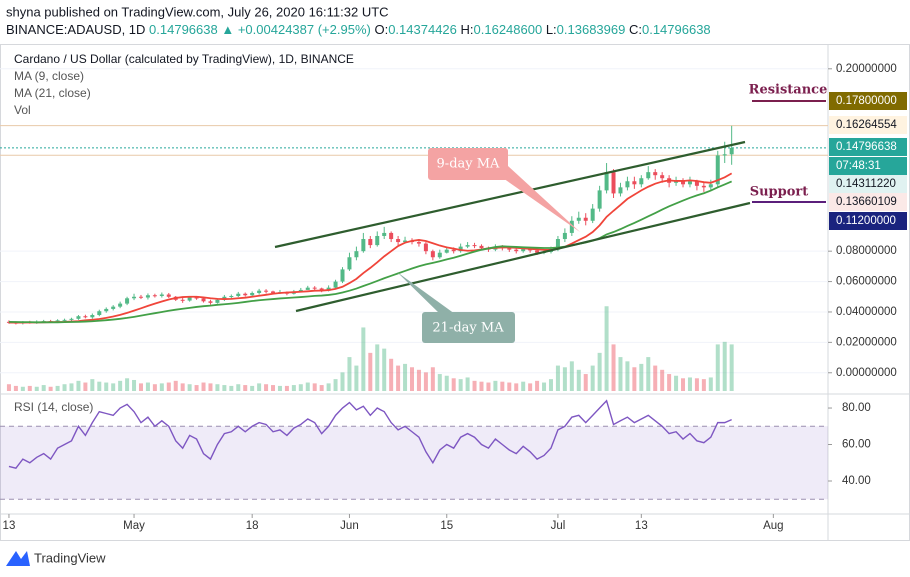  What do you see at coordinates (558, 526) in the screenshot?
I see `x-tick-label: Jul` at bounding box center [558, 526].